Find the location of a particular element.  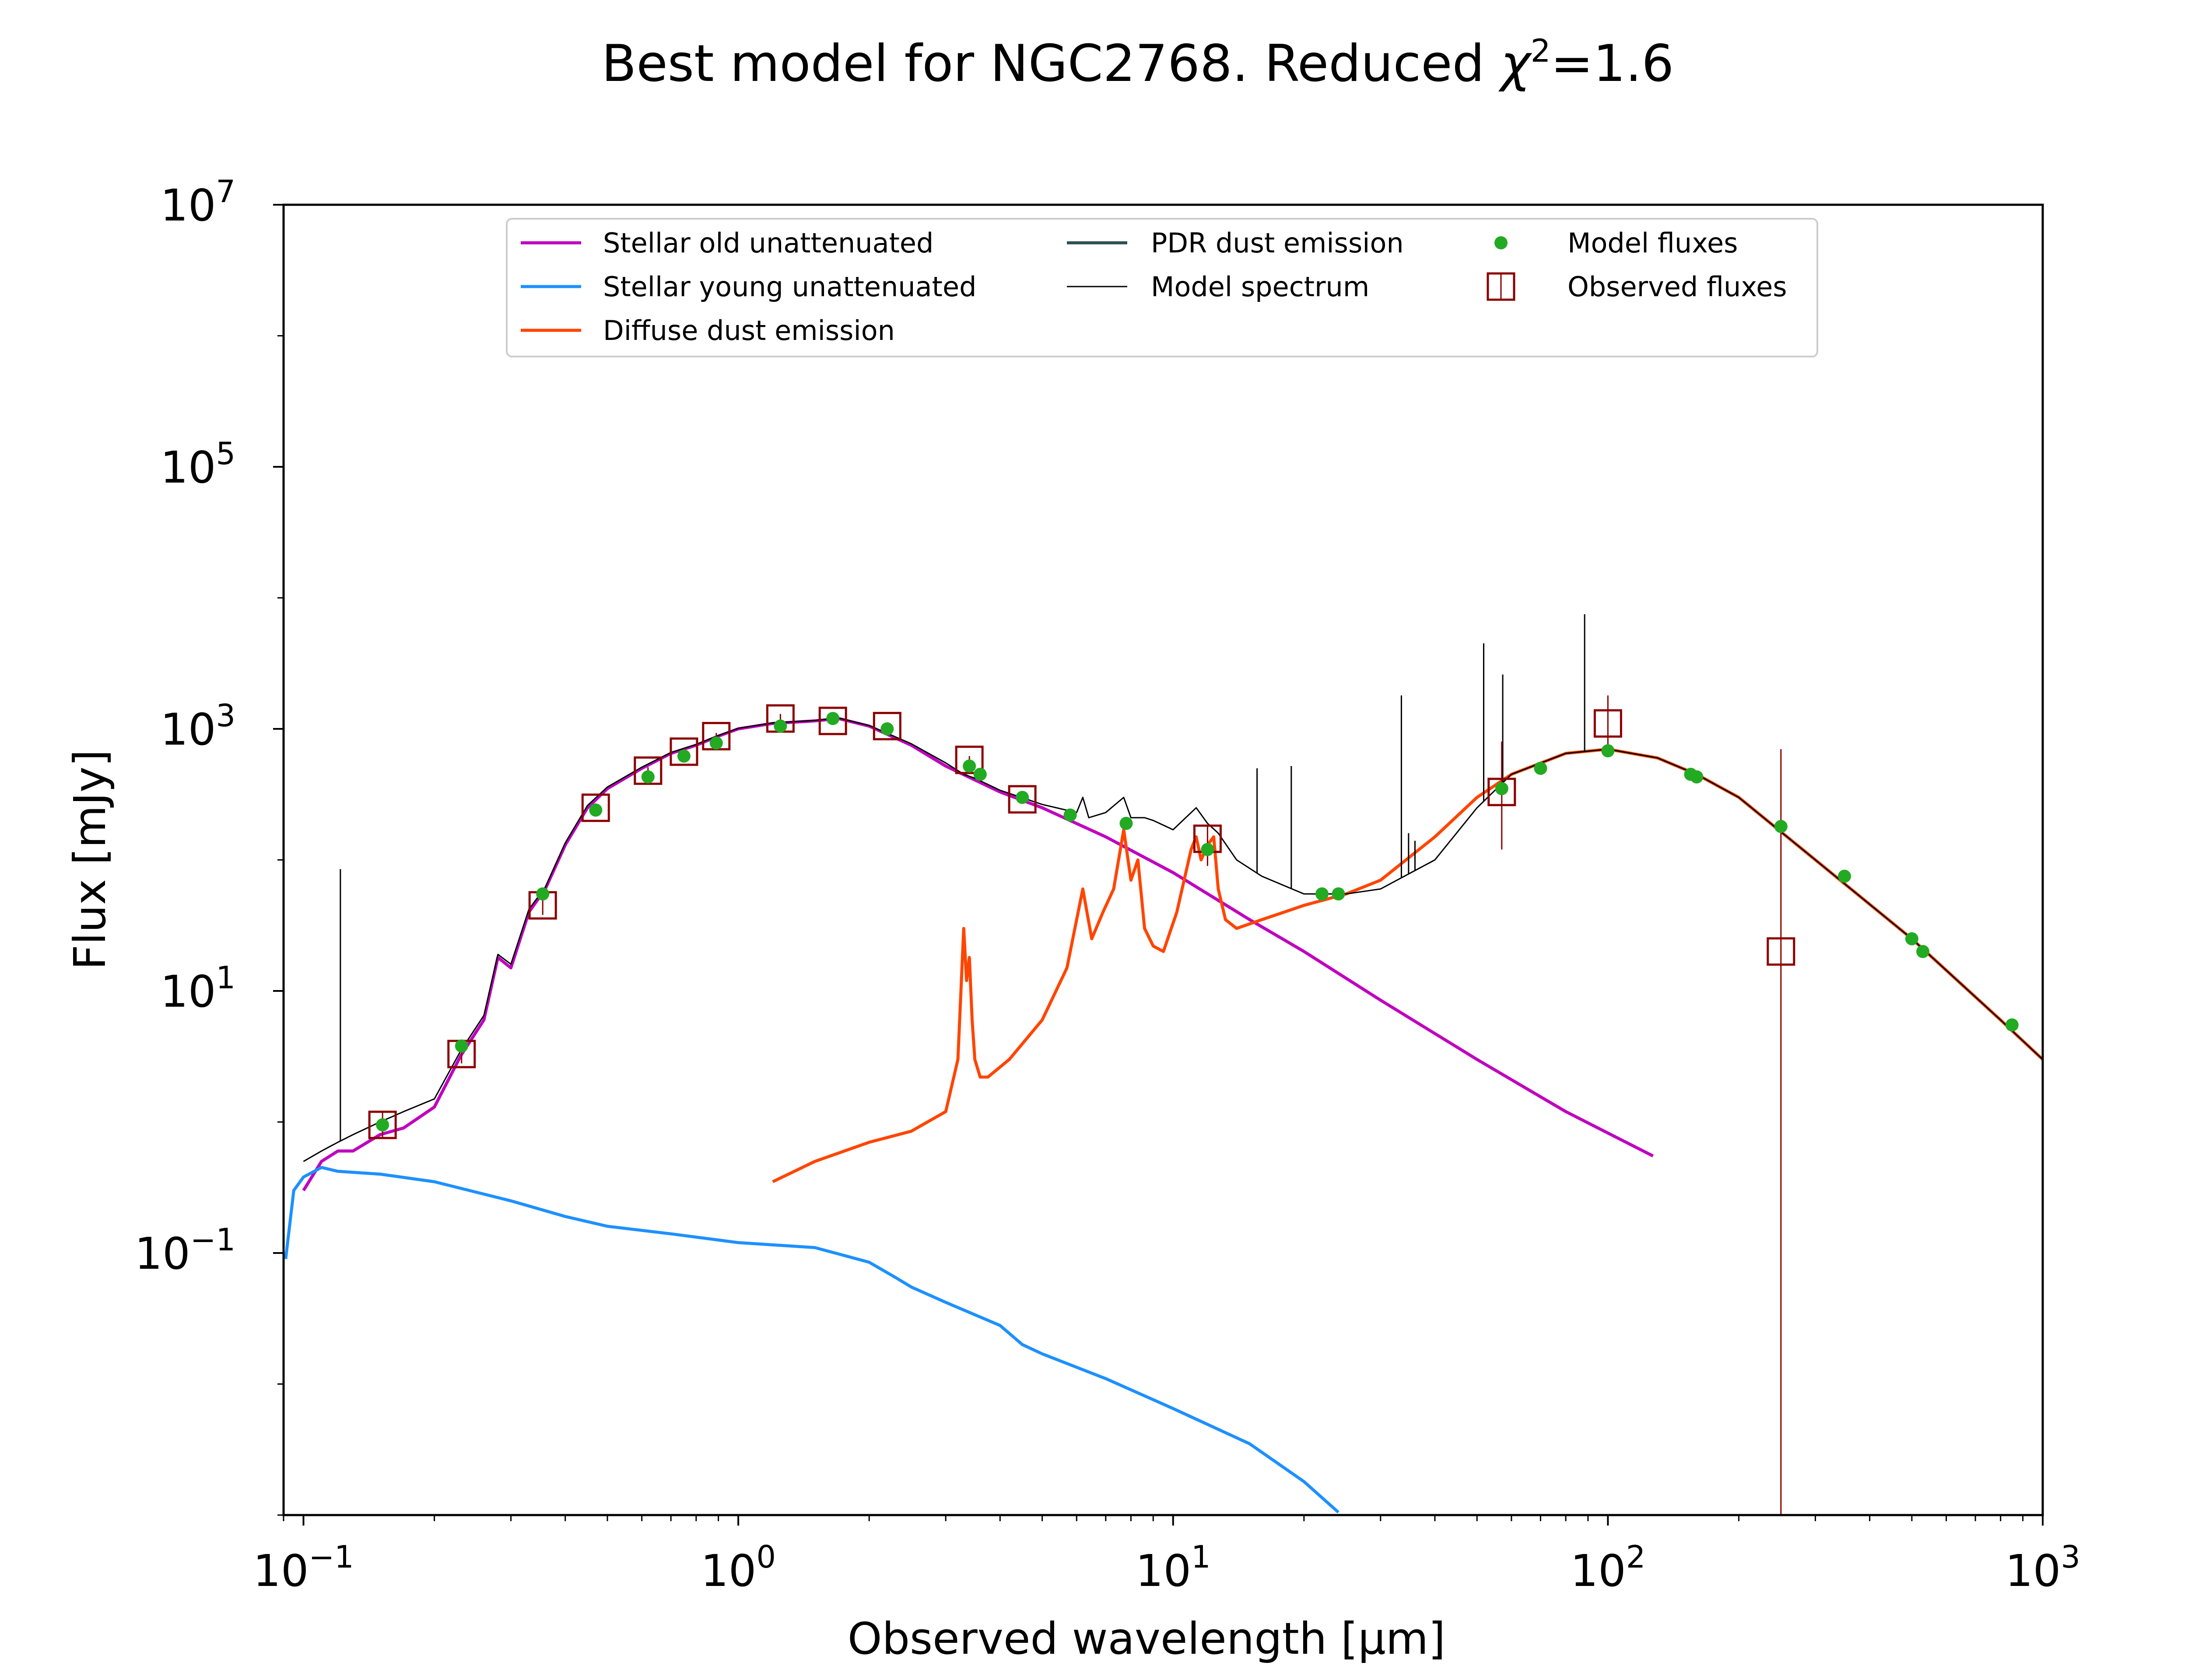

y-tick-label: 10⁻¹ is located at coordinates (185, 1250).